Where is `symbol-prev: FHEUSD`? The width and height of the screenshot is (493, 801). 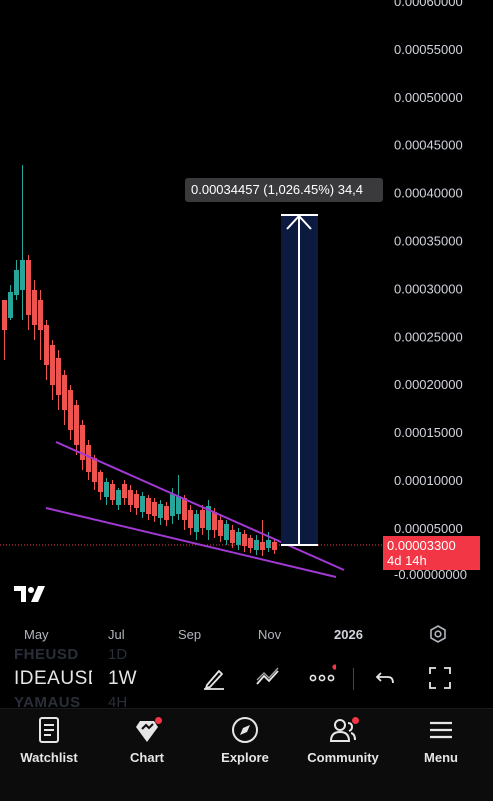 symbol-prev: FHEUSD is located at coordinates (46, 654).